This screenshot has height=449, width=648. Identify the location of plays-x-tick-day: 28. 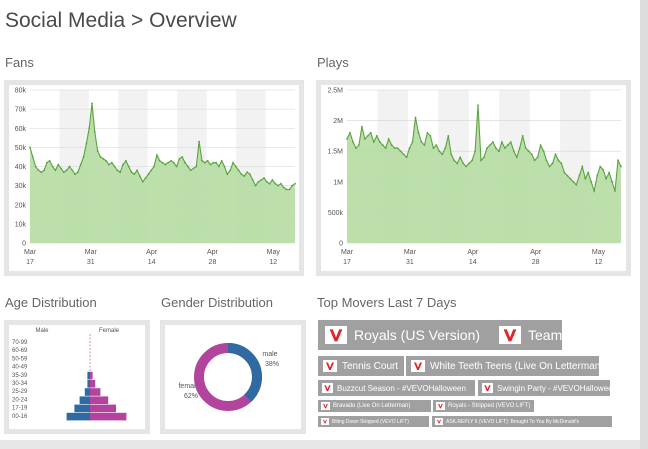
(536, 262).